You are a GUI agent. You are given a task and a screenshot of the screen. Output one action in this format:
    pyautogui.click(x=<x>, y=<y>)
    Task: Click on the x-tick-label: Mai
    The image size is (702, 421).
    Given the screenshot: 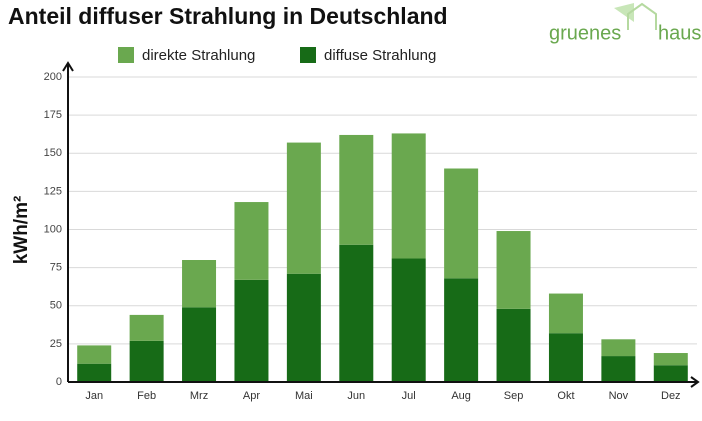 What is the action you would take?
    pyautogui.click(x=304, y=396)
    